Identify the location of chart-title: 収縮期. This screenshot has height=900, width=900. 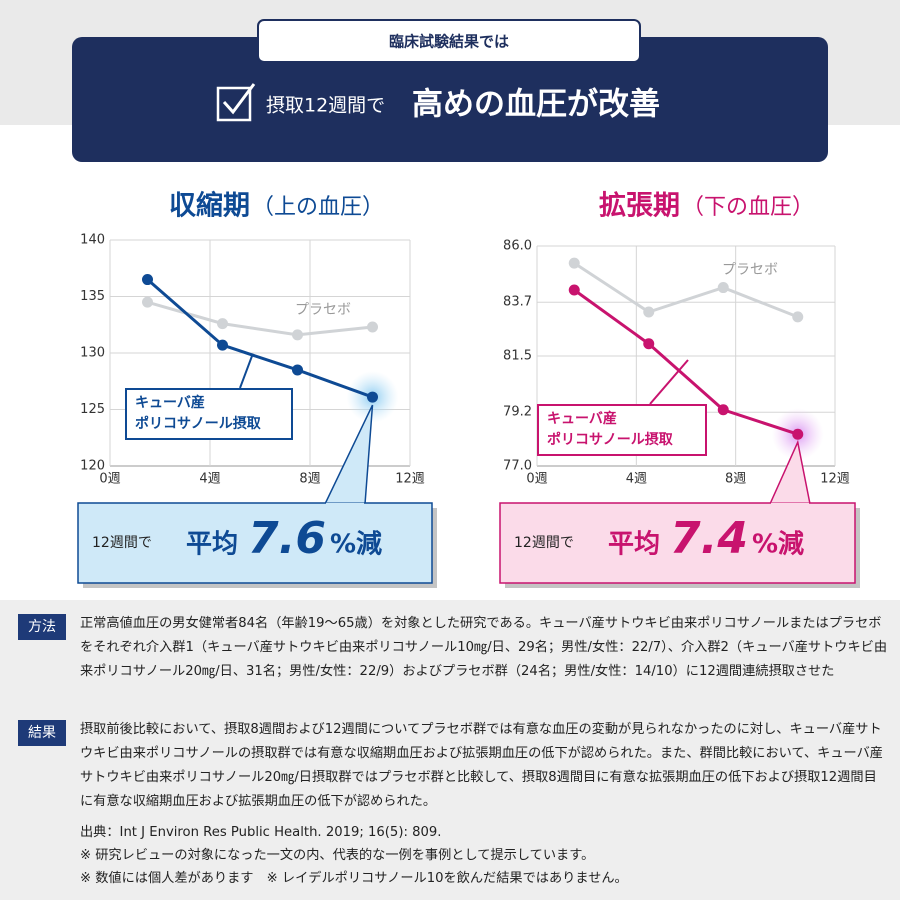
(209, 206).